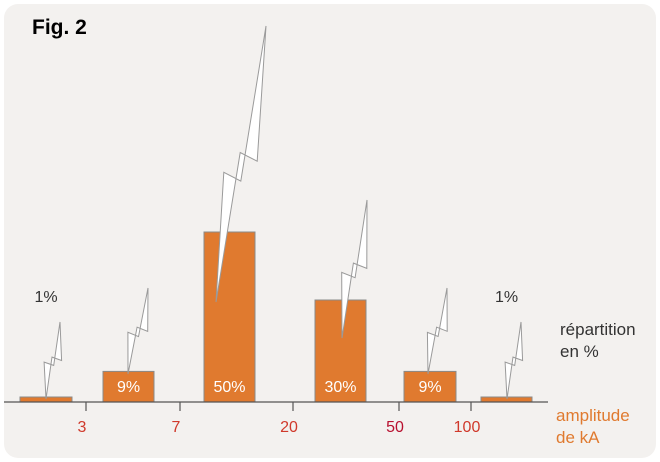 Image resolution: width=660 pixels, height=462 pixels. What do you see at coordinates (578, 437) in the screenshot?
I see `x-axis-label-line-2: de kA` at bounding box center [578, 437].